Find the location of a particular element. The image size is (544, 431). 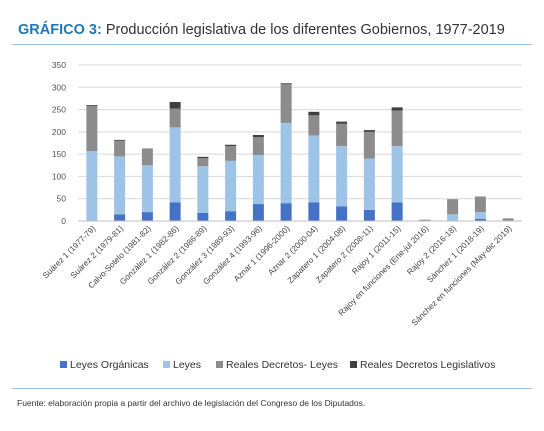

x-tick-label: Rajoy 1 (2011-15) is located at coordinates (376, 250).